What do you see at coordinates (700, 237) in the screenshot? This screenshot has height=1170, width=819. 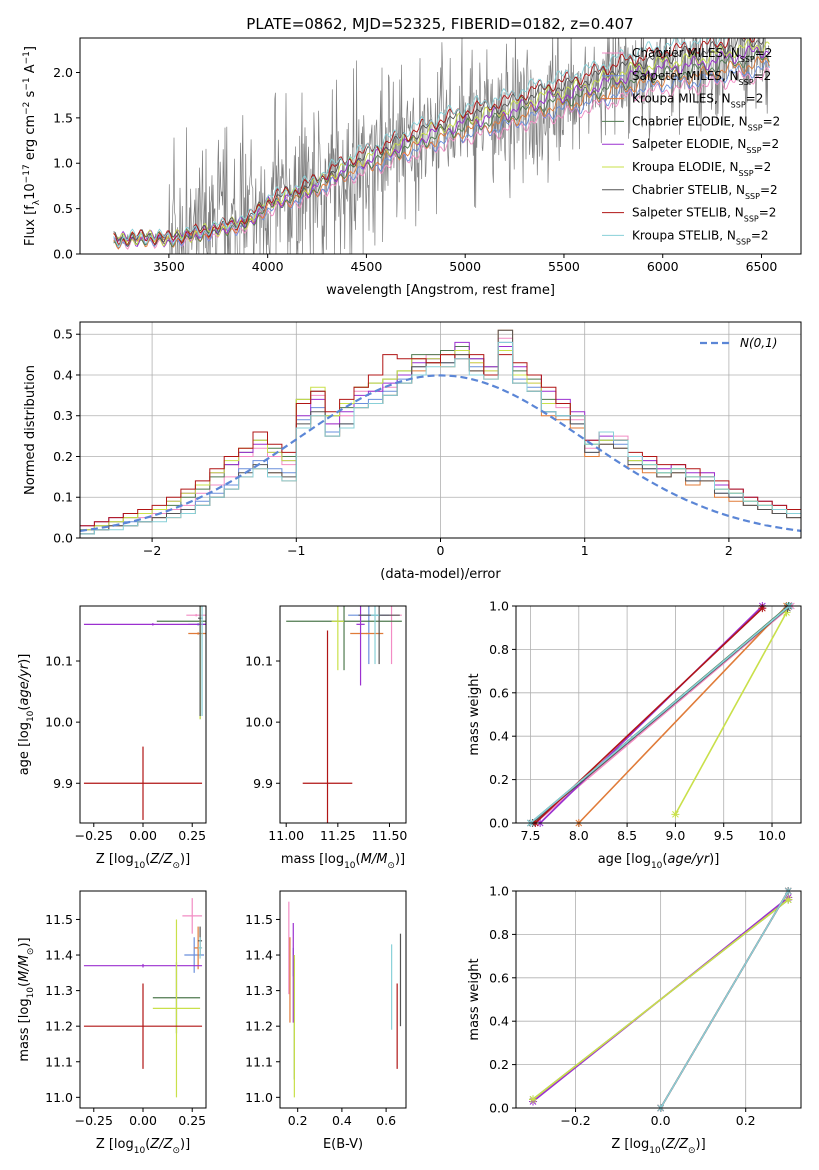 I see `legend-label: Kroupa STELIB, NSSP=2` at bounding box center [700, 237].